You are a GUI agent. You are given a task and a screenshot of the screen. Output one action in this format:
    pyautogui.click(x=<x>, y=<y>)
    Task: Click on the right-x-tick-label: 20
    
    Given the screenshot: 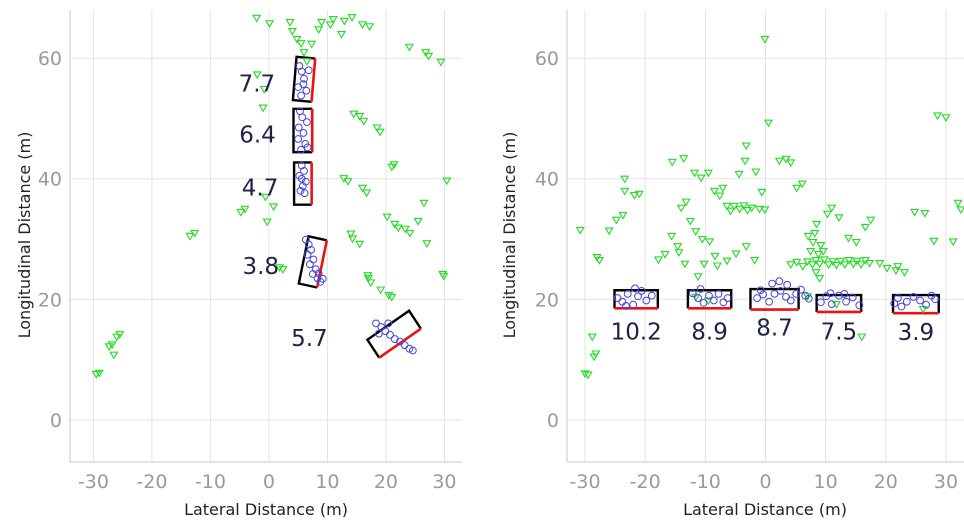 What is the action you would take?
    pyautogui.click(x=886, y=482)
    